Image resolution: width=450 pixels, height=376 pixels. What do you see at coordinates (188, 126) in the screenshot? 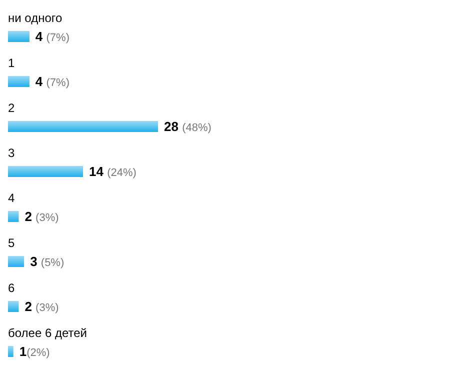
I see `data-label: 28 (48%)` at bounding box center [188, 126].